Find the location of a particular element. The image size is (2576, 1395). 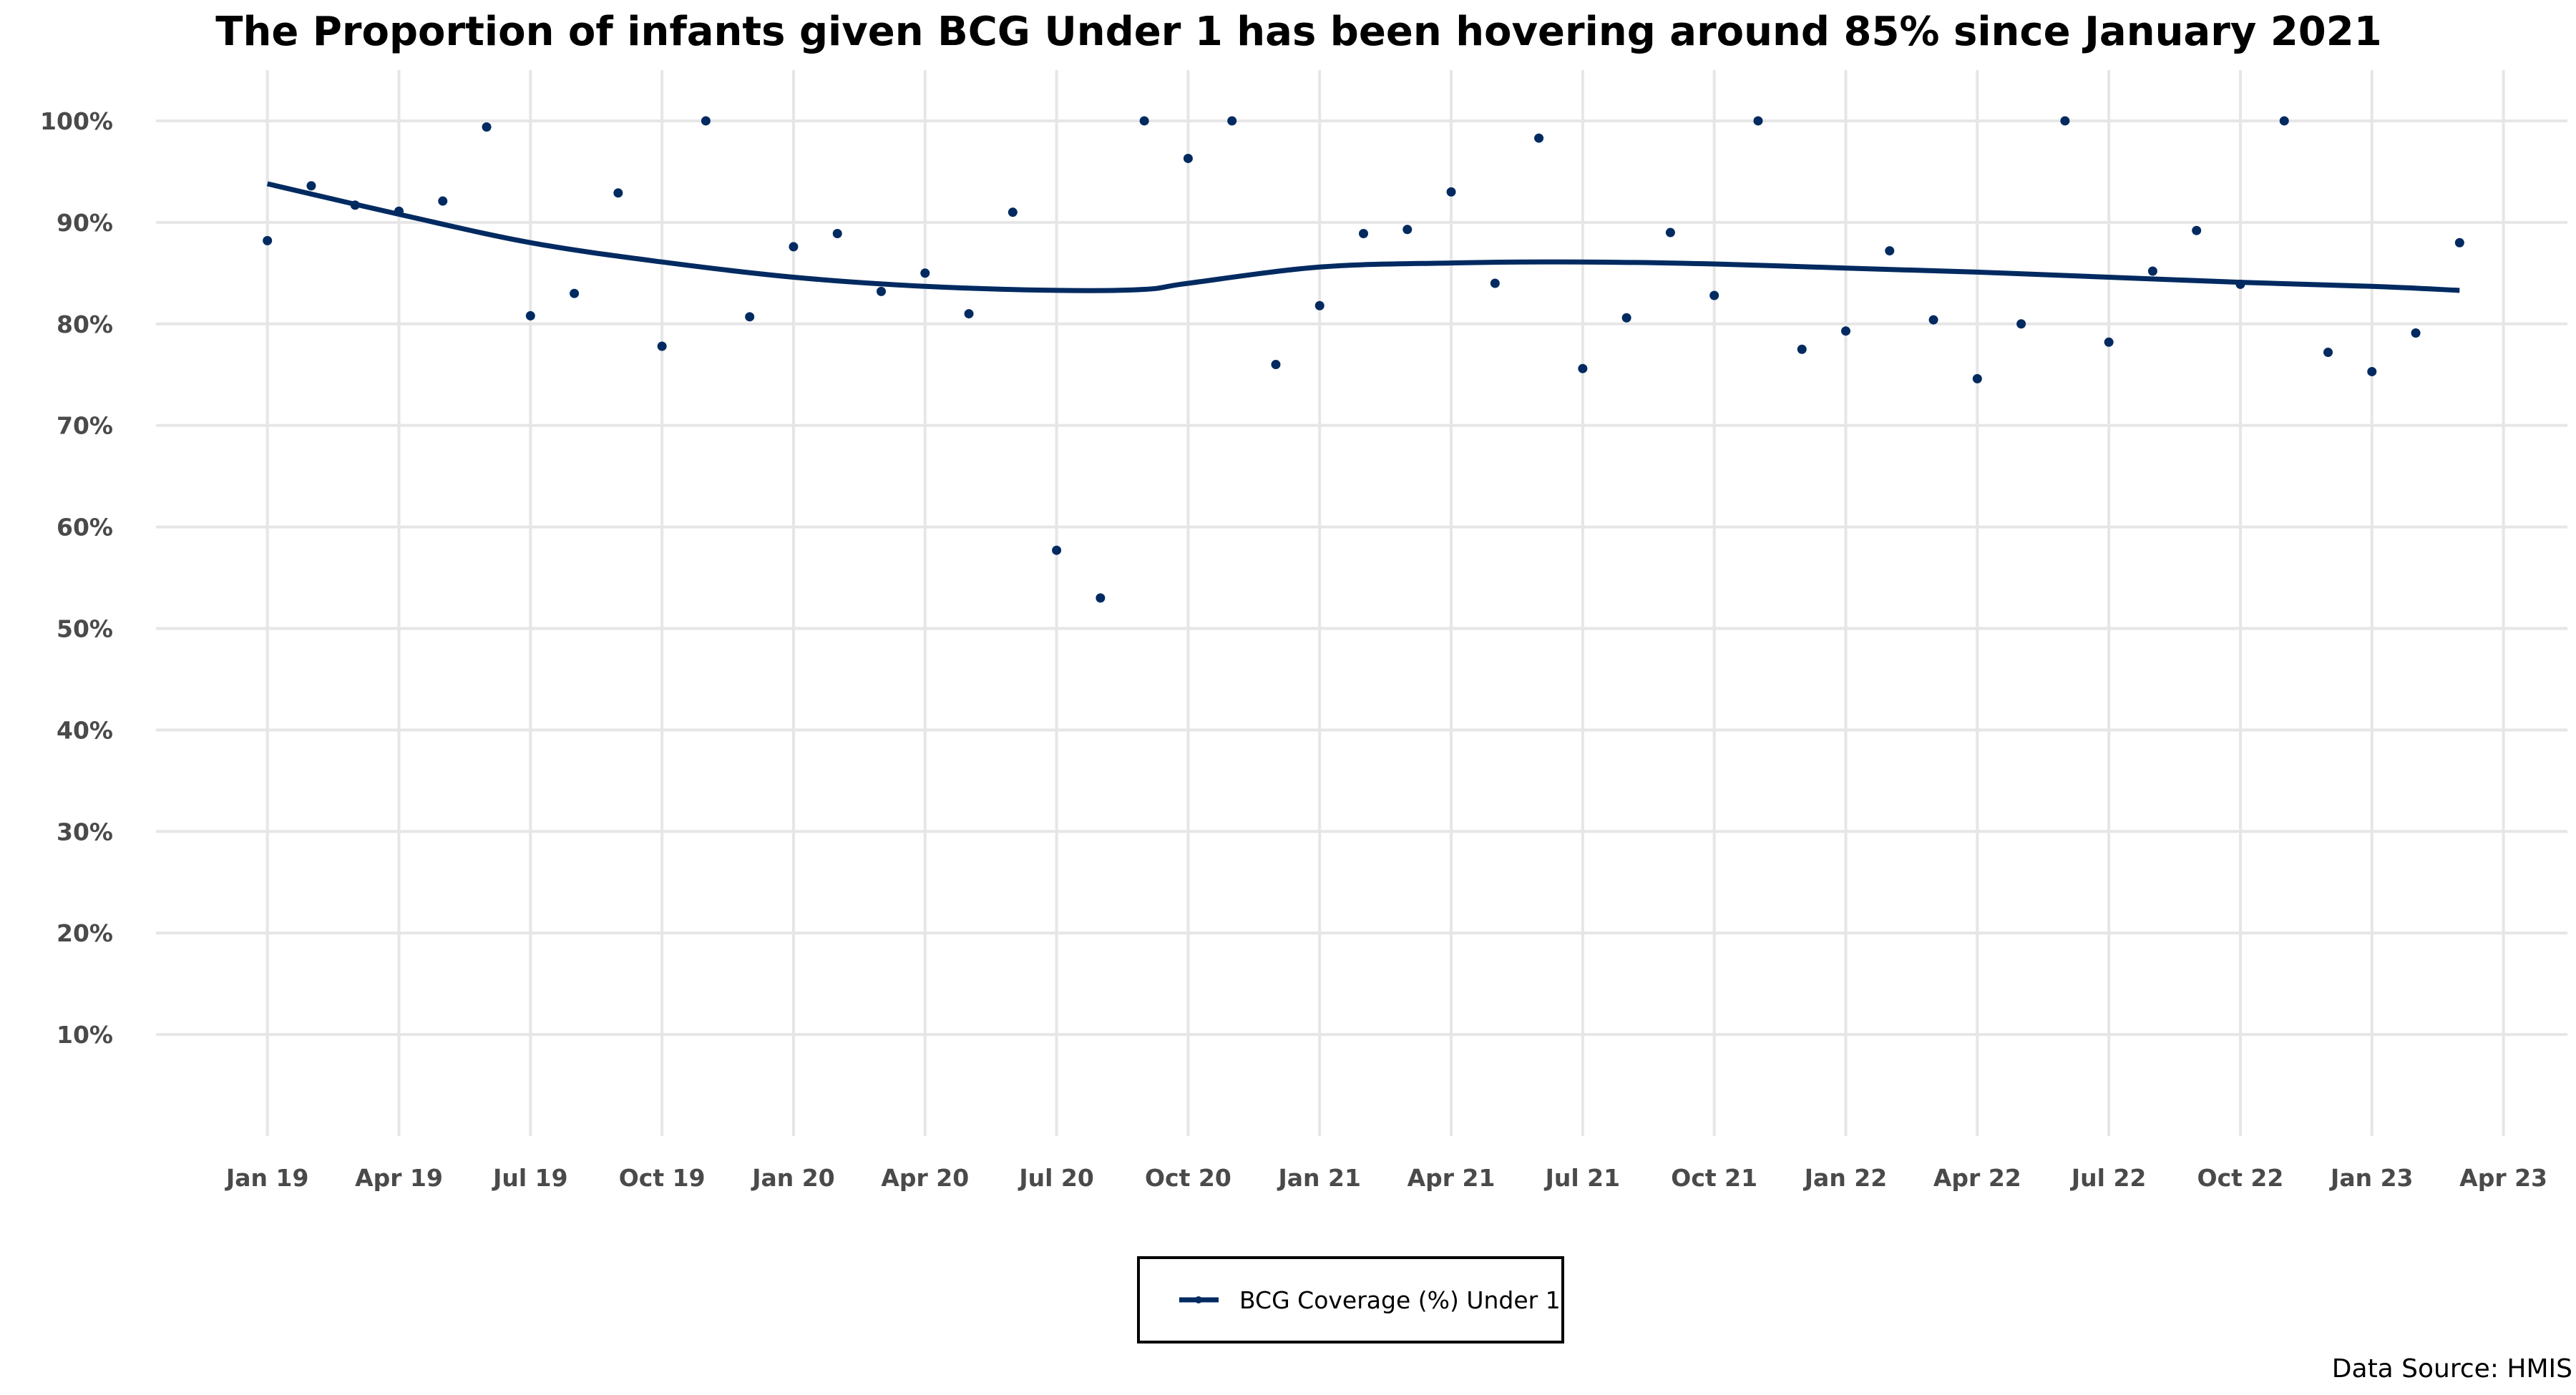

trend-line is located at coordinates (1363, 237).